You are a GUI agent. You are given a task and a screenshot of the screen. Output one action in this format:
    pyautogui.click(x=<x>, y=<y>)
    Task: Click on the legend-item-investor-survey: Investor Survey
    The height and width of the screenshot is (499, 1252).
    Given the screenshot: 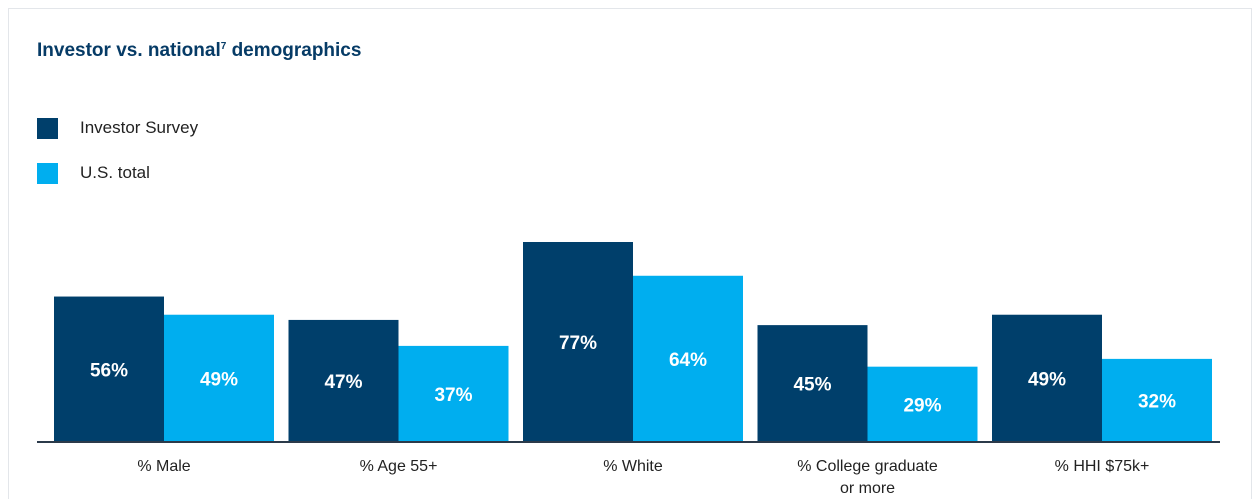 What is the action you would take?
    pyautogui.click(x=117, y=128)
    